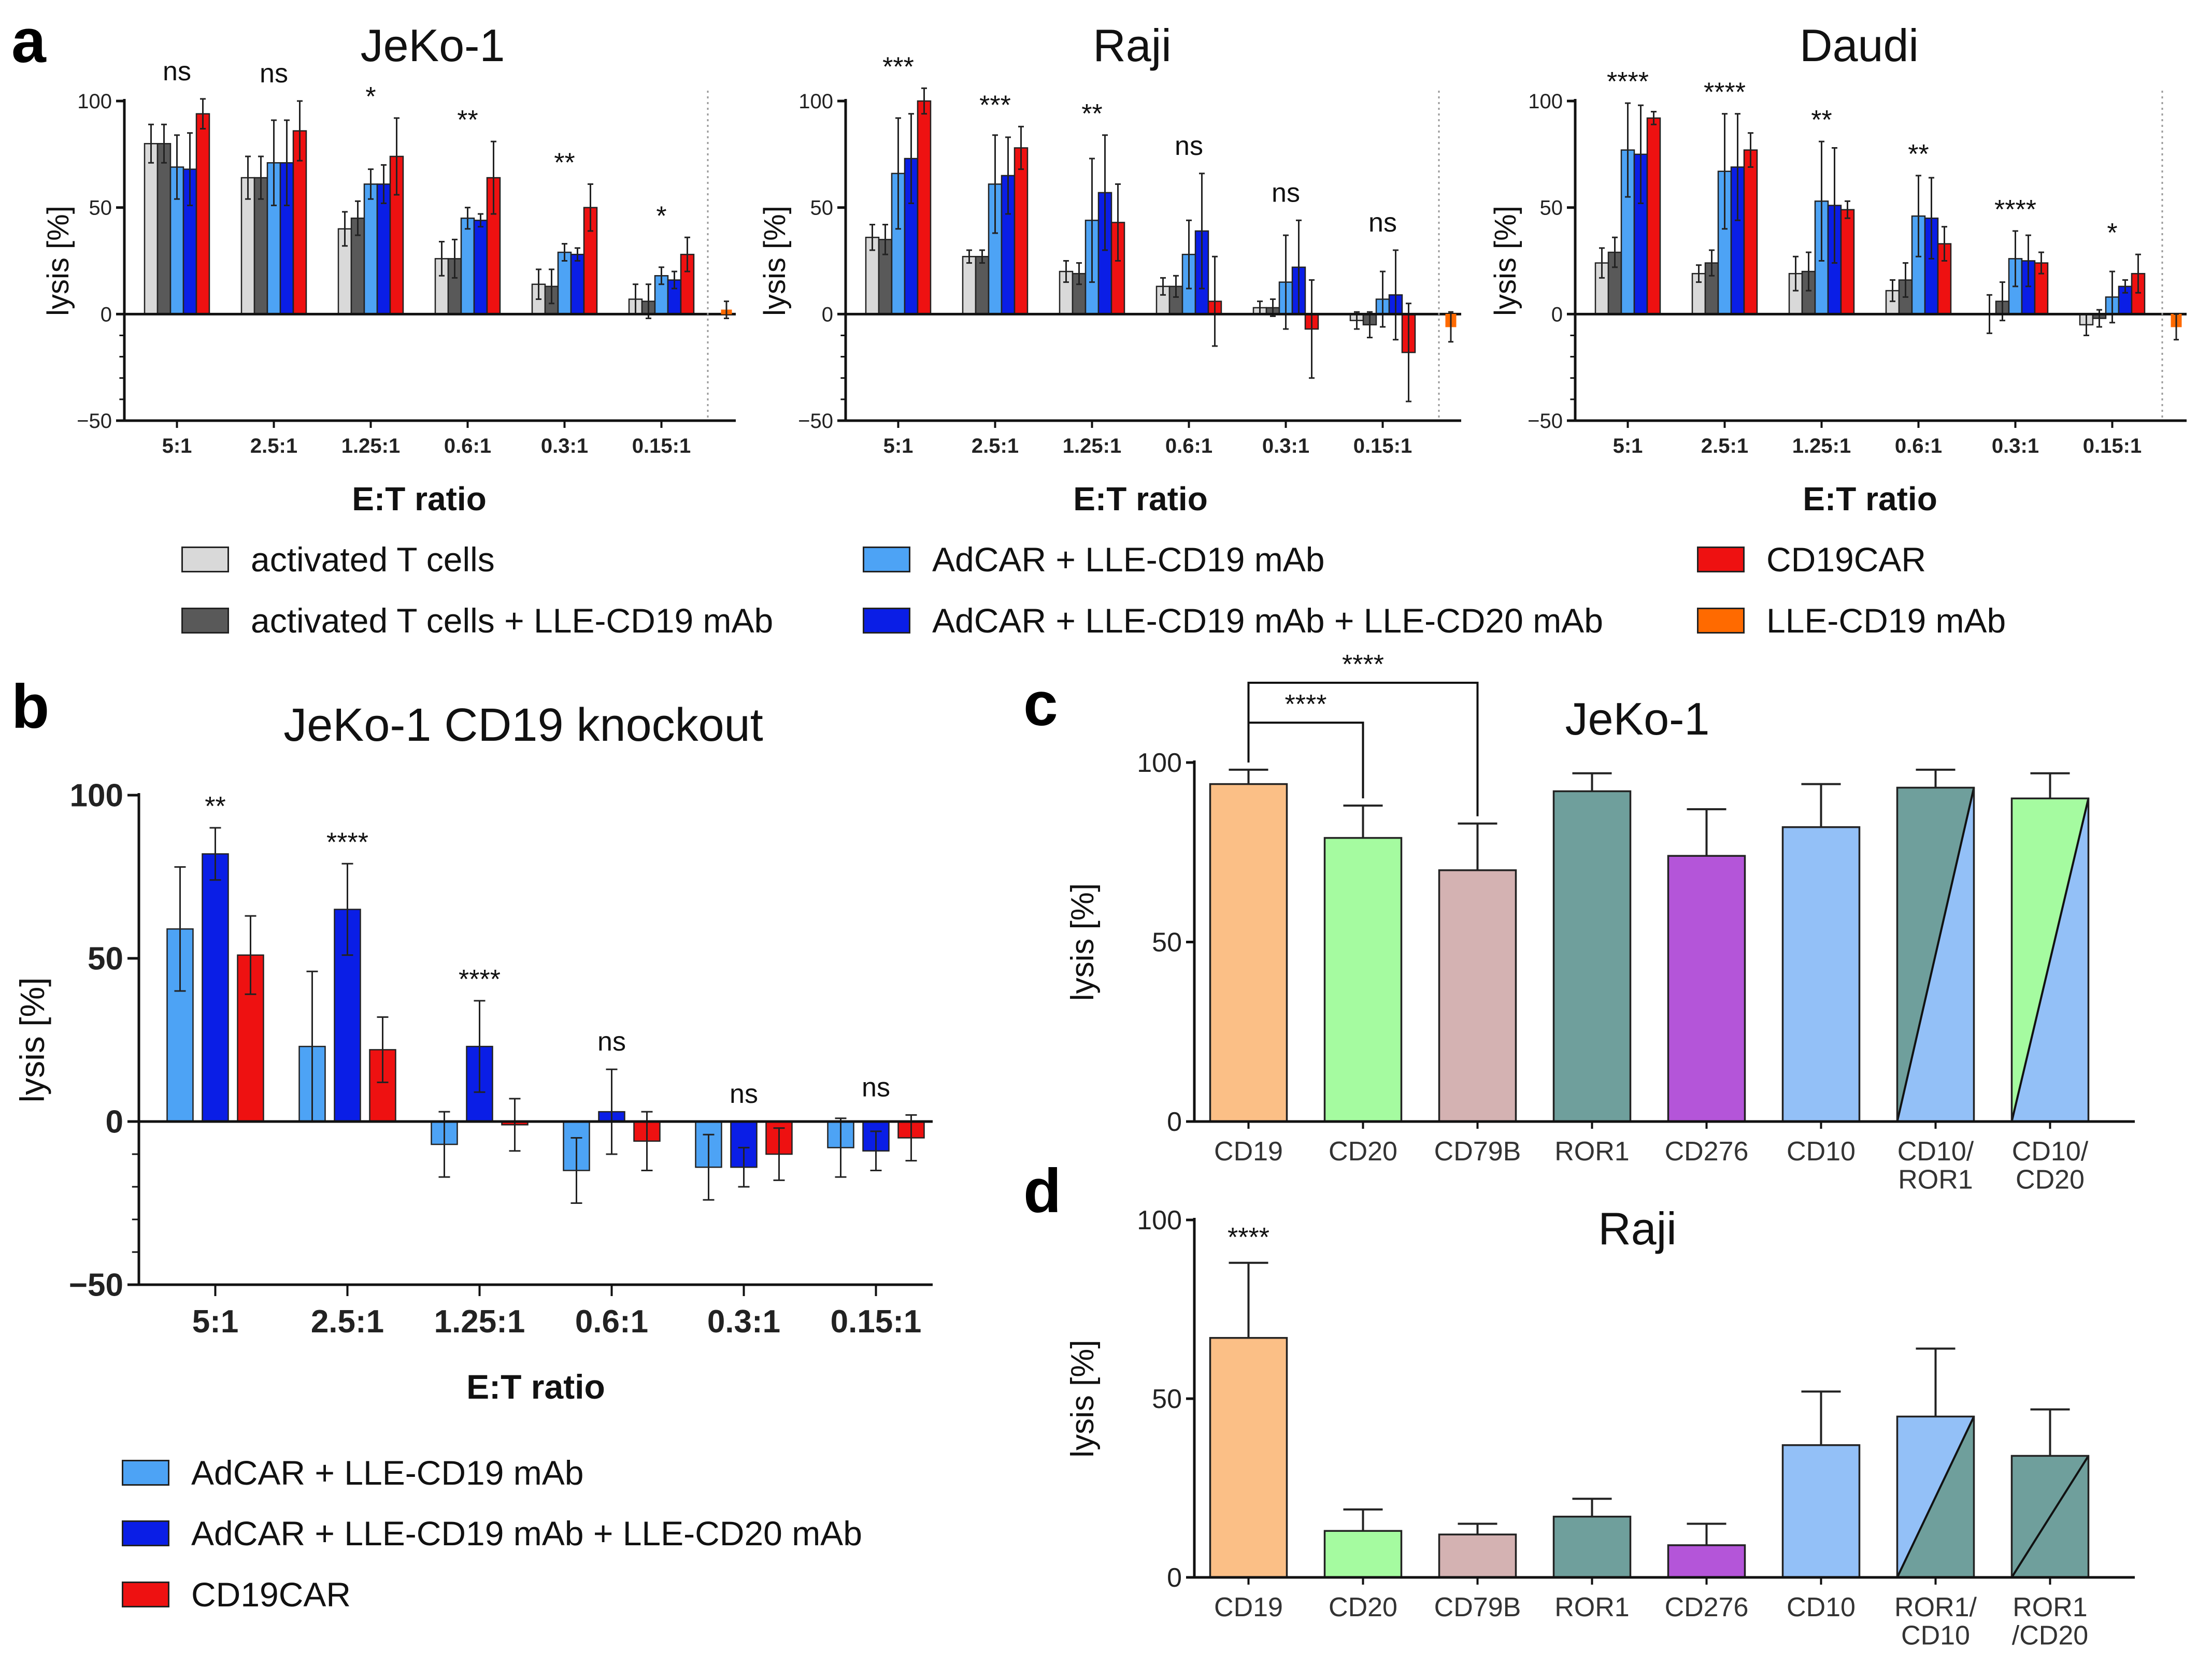 The height and width of the screenshot is (1667, 2212). I want to click on chart-title: Daudi, so click(1859, 46).